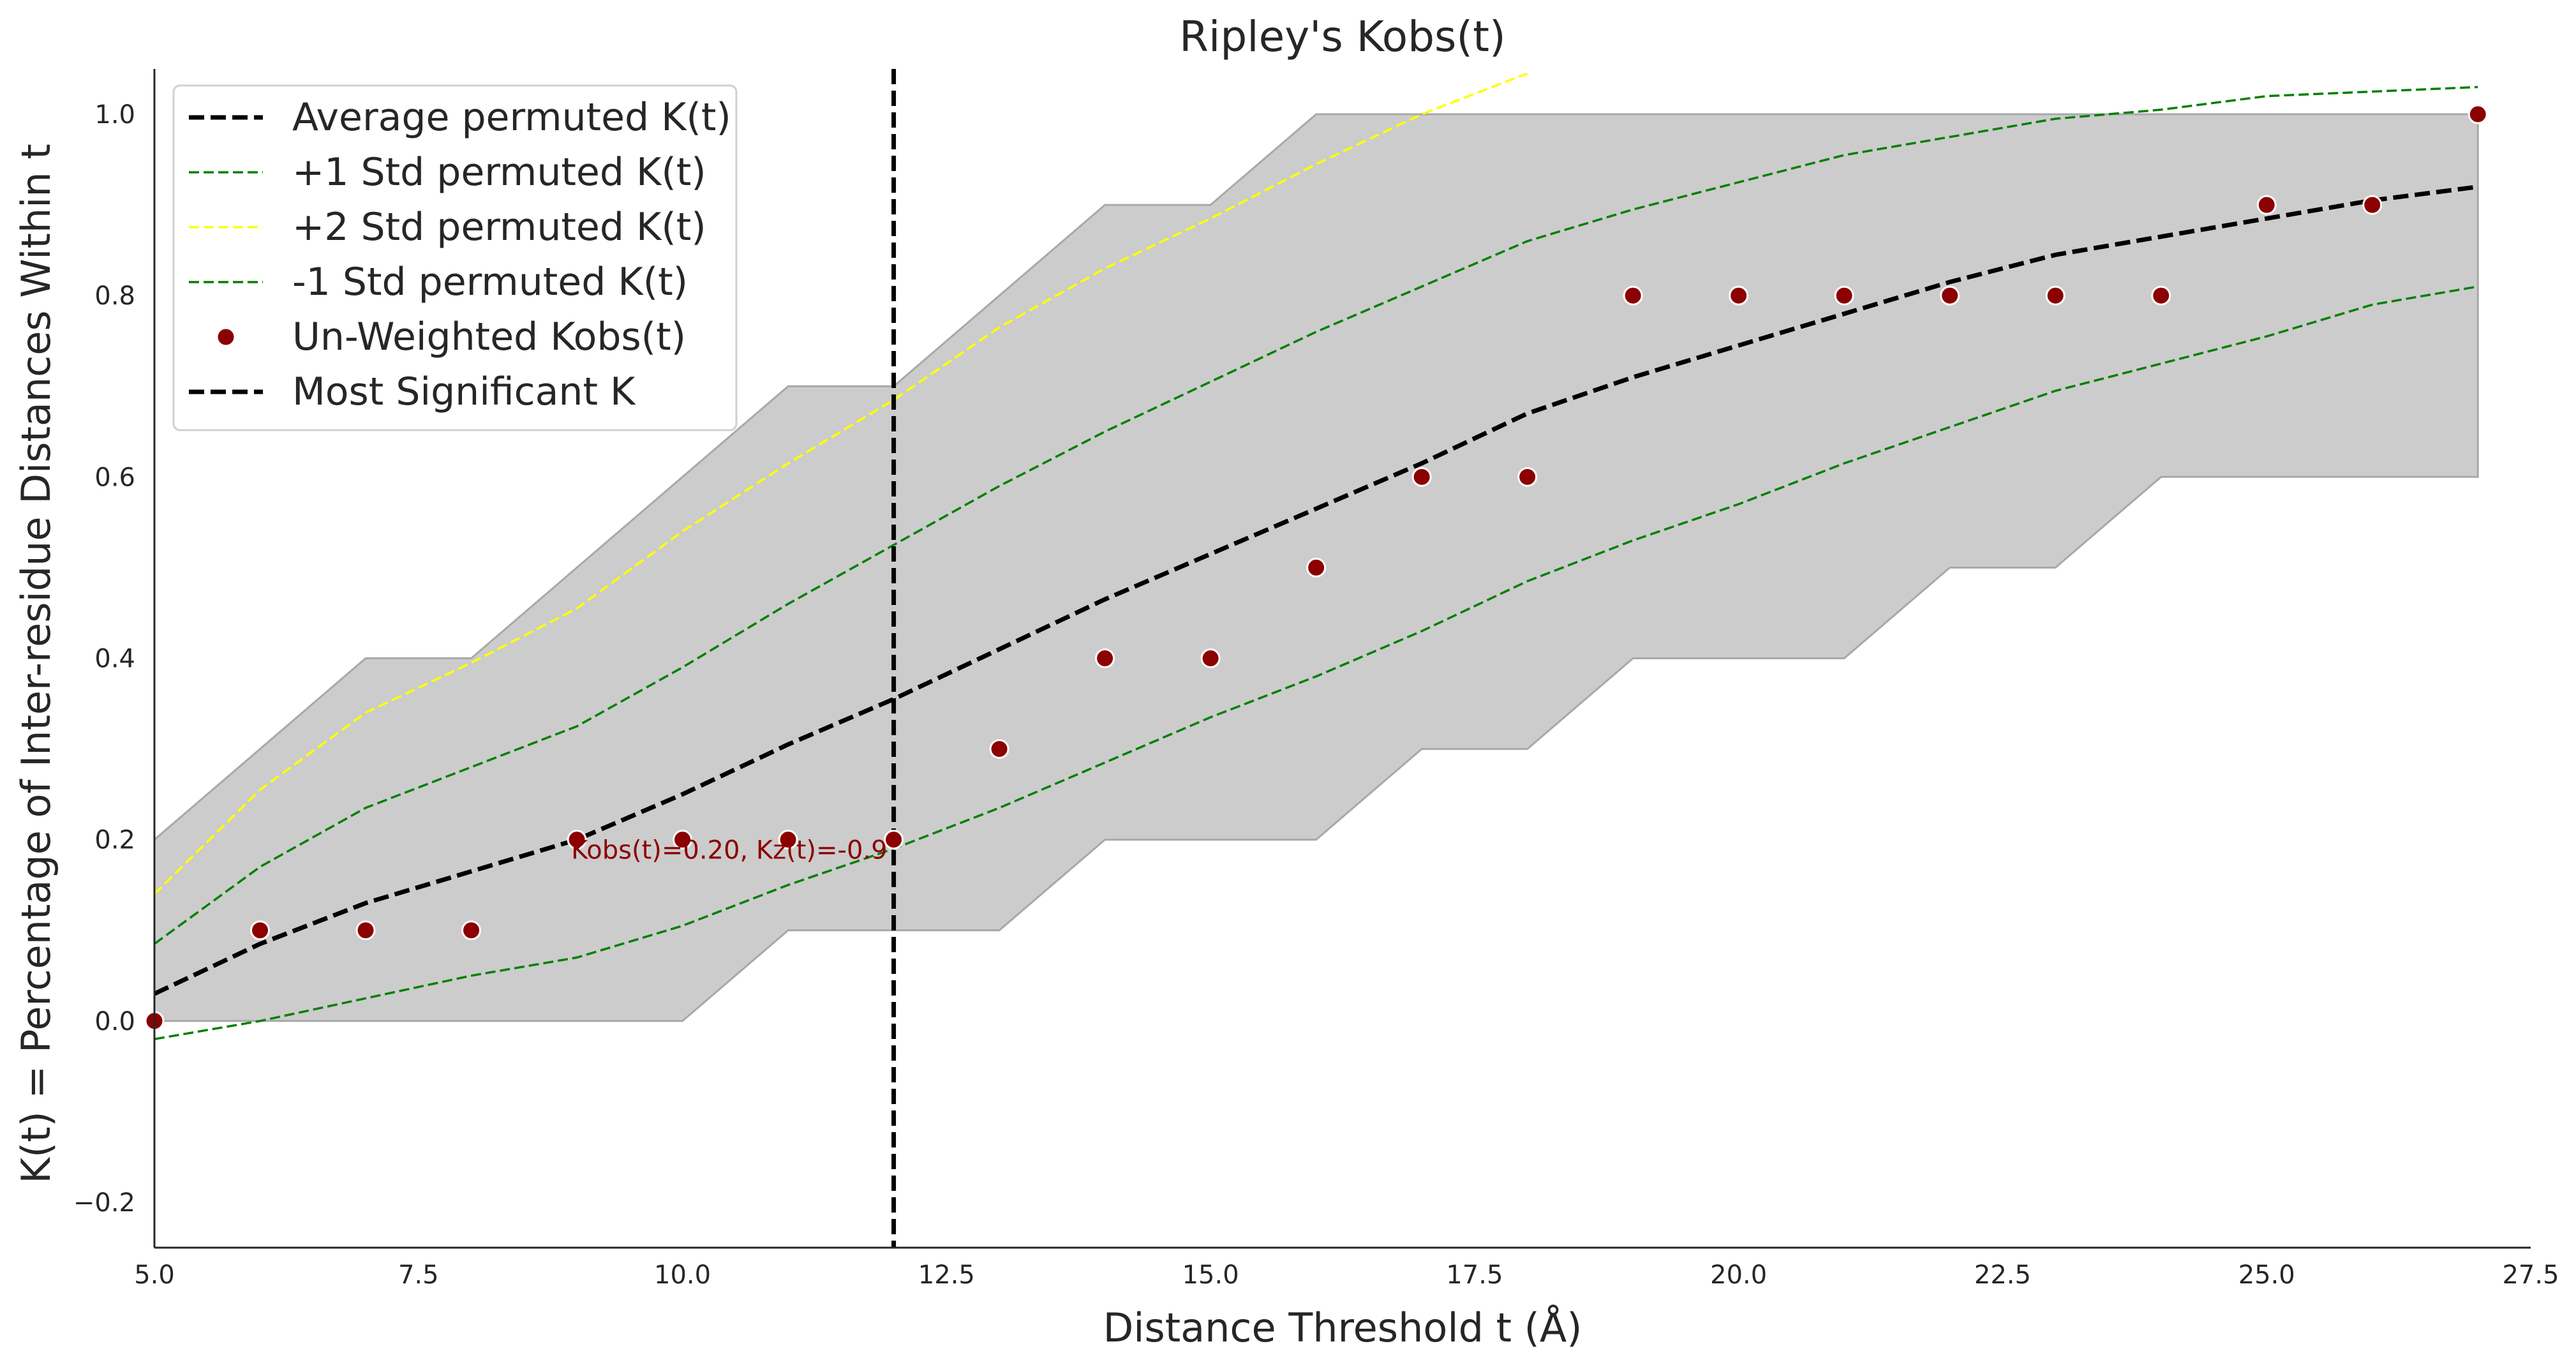  What do you see at coordinates (104, 1203) in the screenshot?
I see `y-tick-label: −0.2` at bounding box center [104, 1203].